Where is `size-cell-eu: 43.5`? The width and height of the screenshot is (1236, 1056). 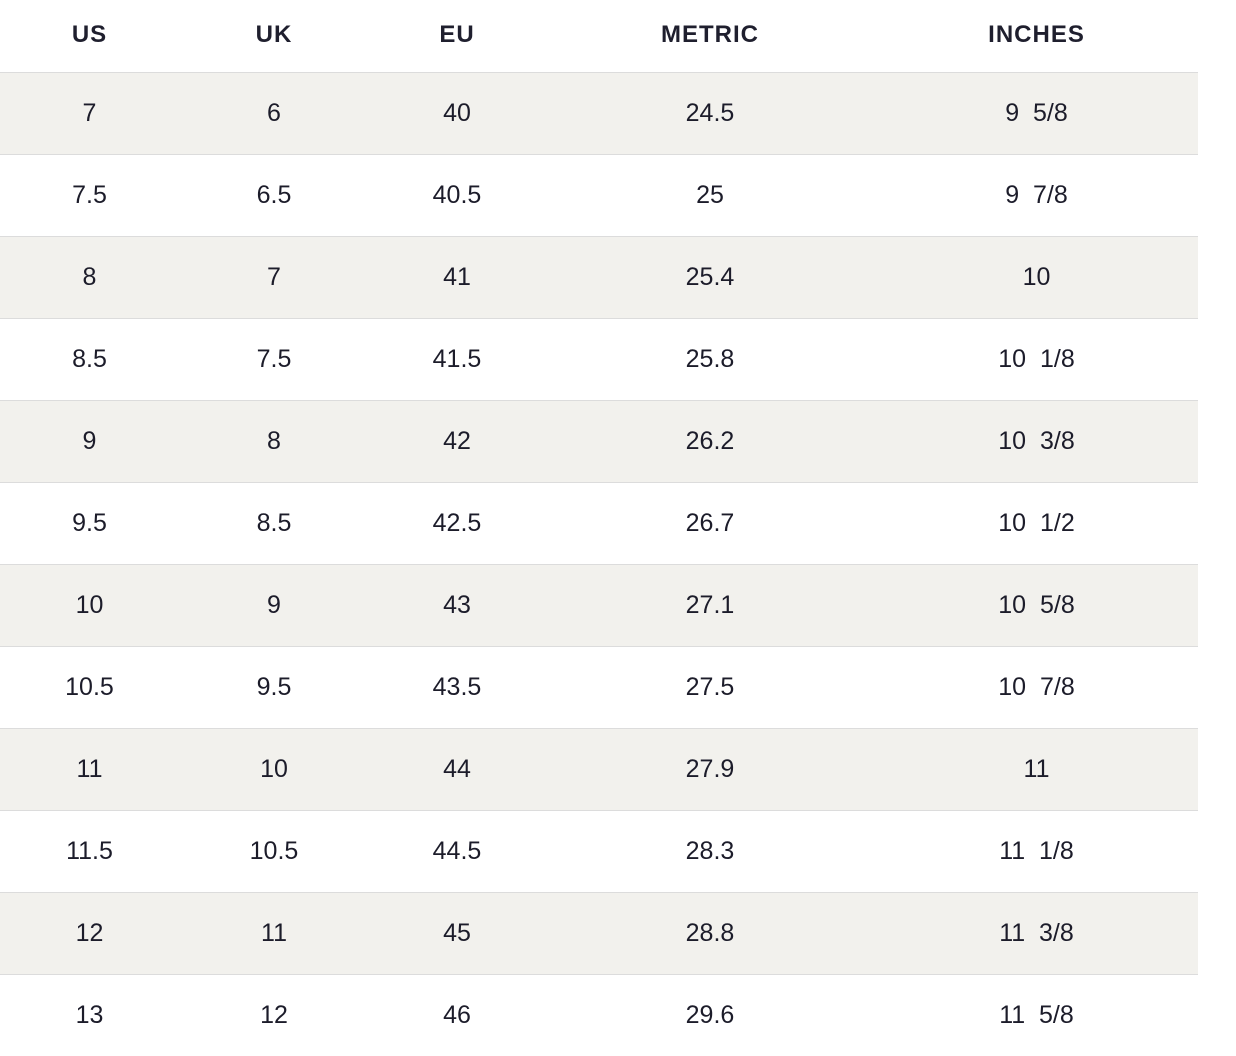
size-cell-eu: 43.5 is located at coordinates (457, 688).